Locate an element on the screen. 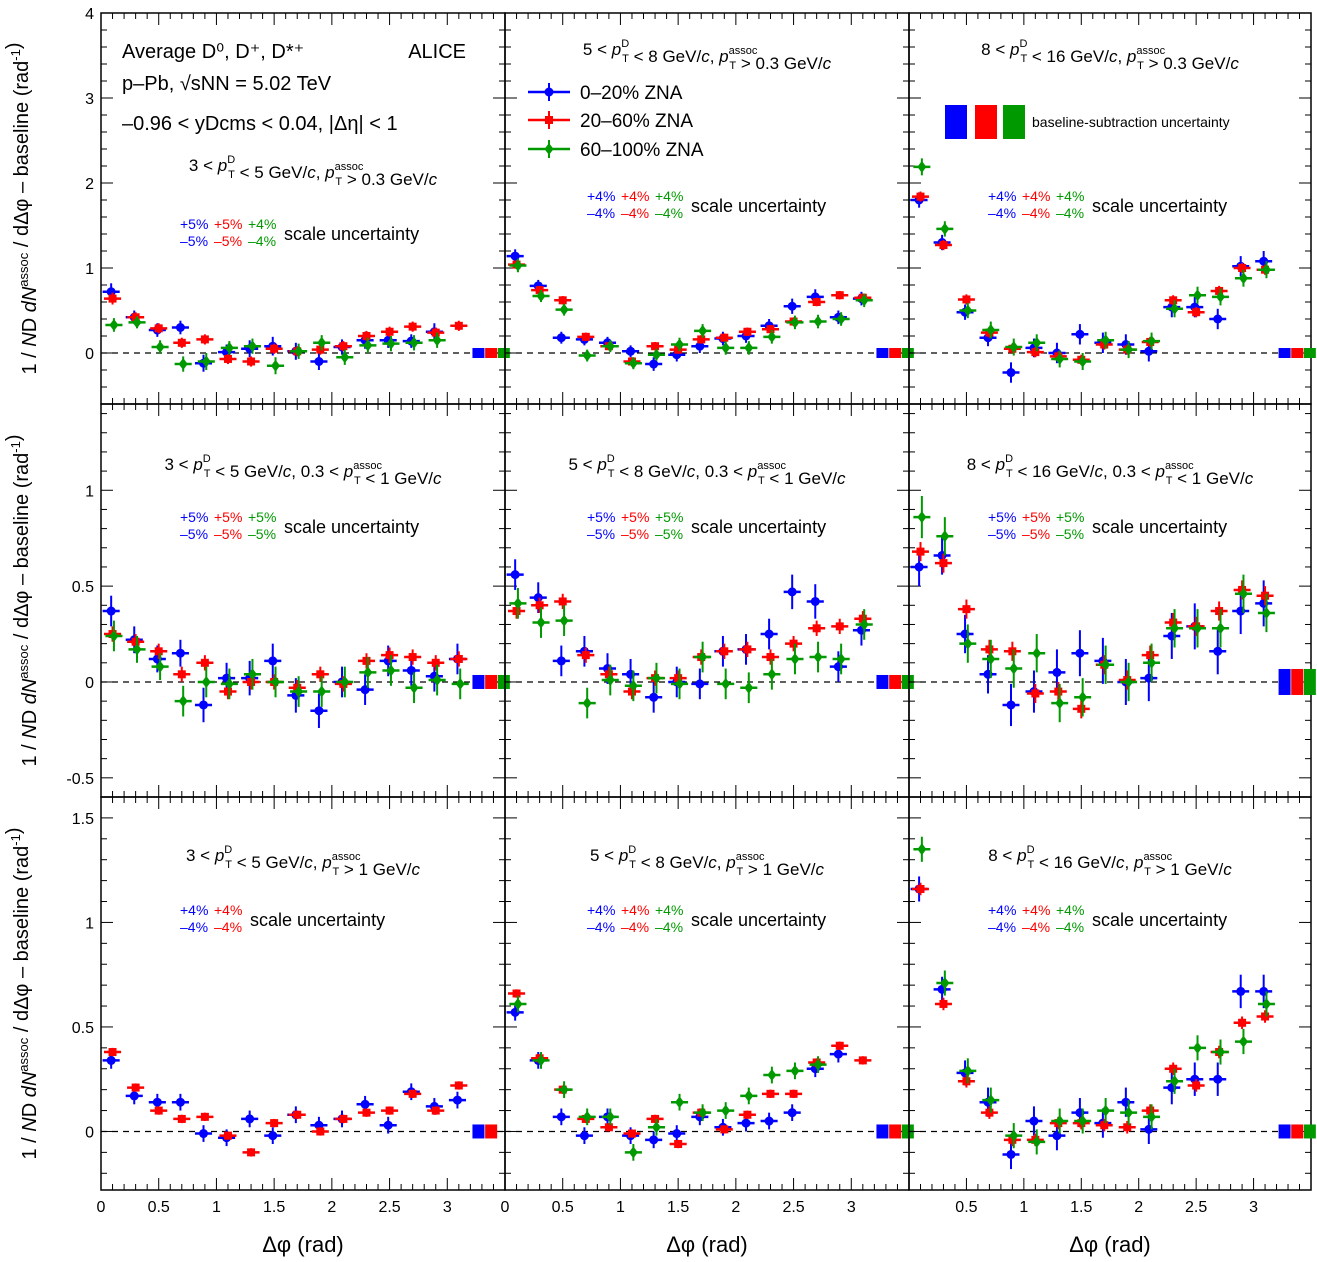  y-tick-label: 1.5 is located at coordinates (83, 819).